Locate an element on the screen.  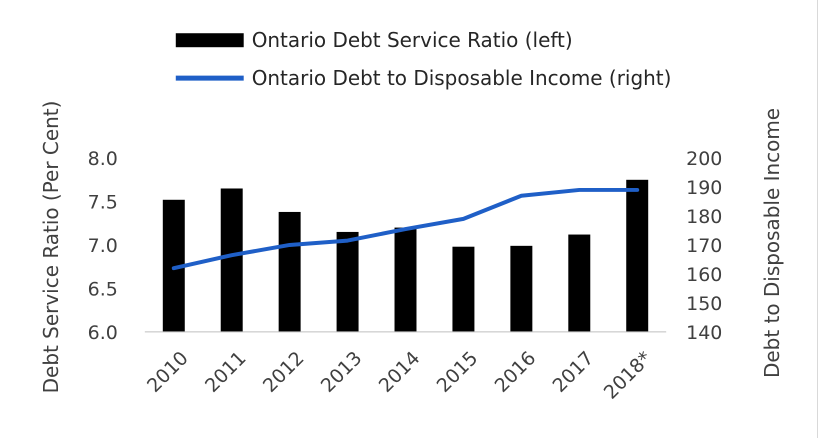
x-tick-label: 2017 is located at coordinates (574, 372).